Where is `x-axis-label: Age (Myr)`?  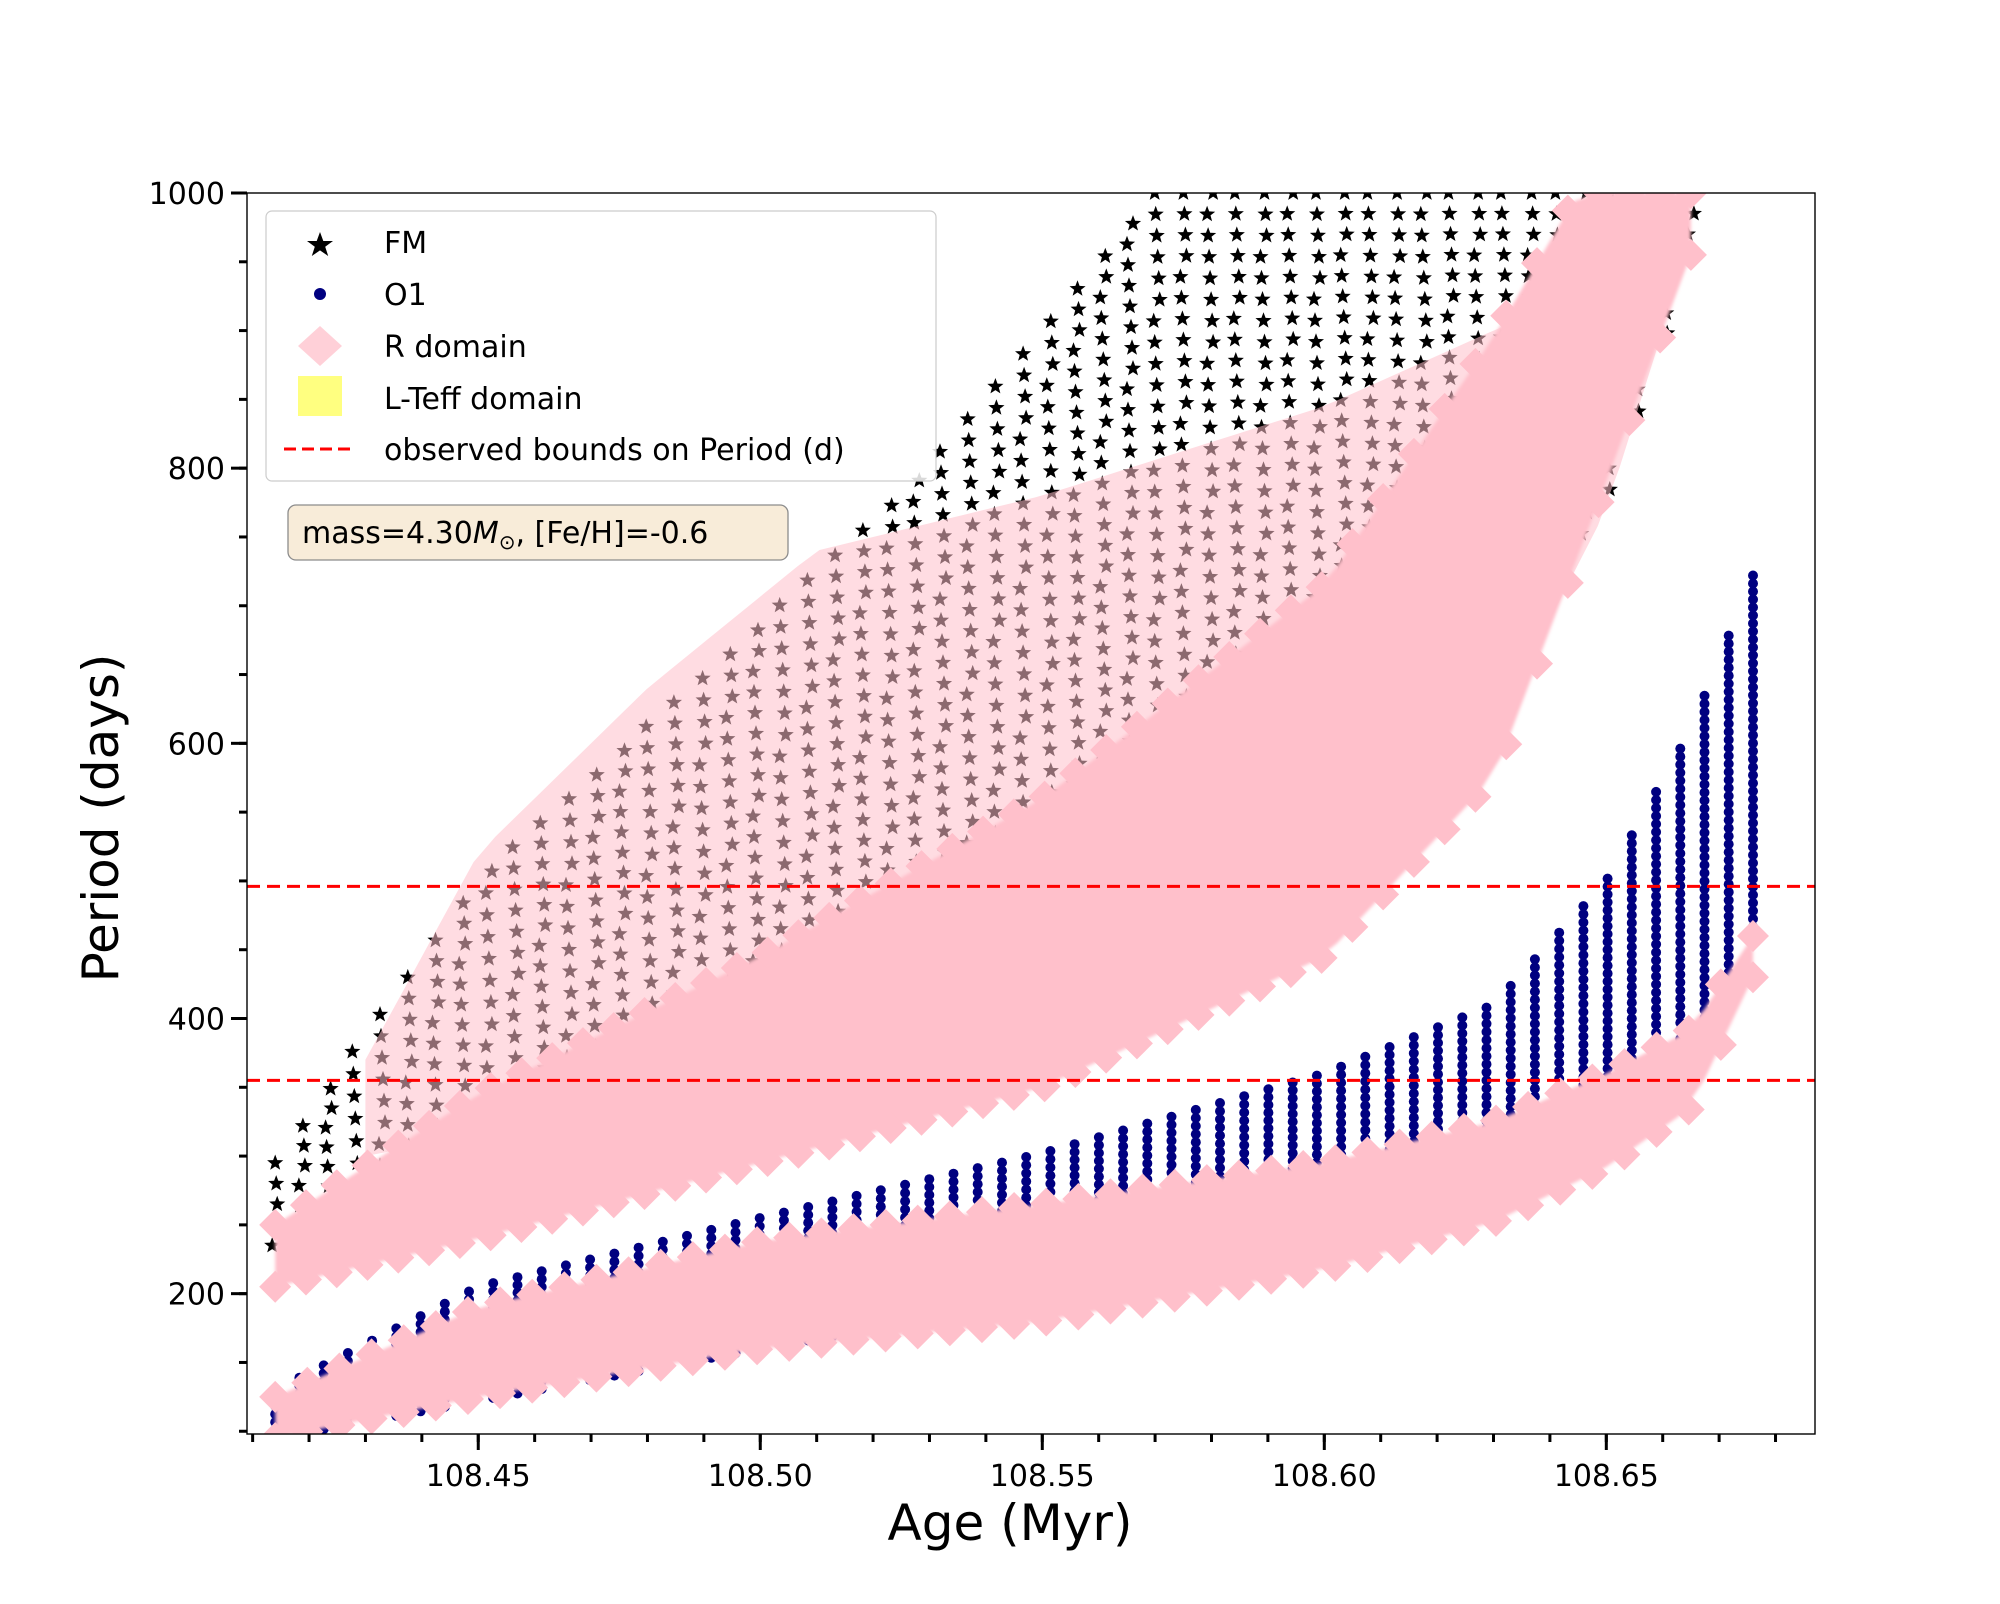 x-axis-label: Age (Myr) is located at coordinates (1010, 1523).